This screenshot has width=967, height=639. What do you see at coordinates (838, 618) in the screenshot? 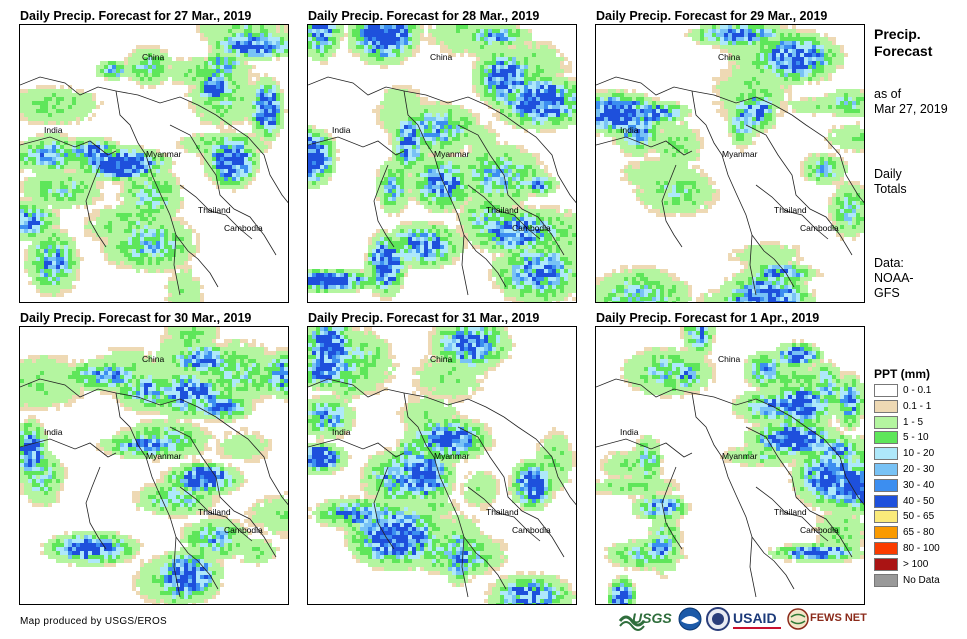
I see `fewsnet-logo-text: FEWS NET` at bounding box center [838, 618].